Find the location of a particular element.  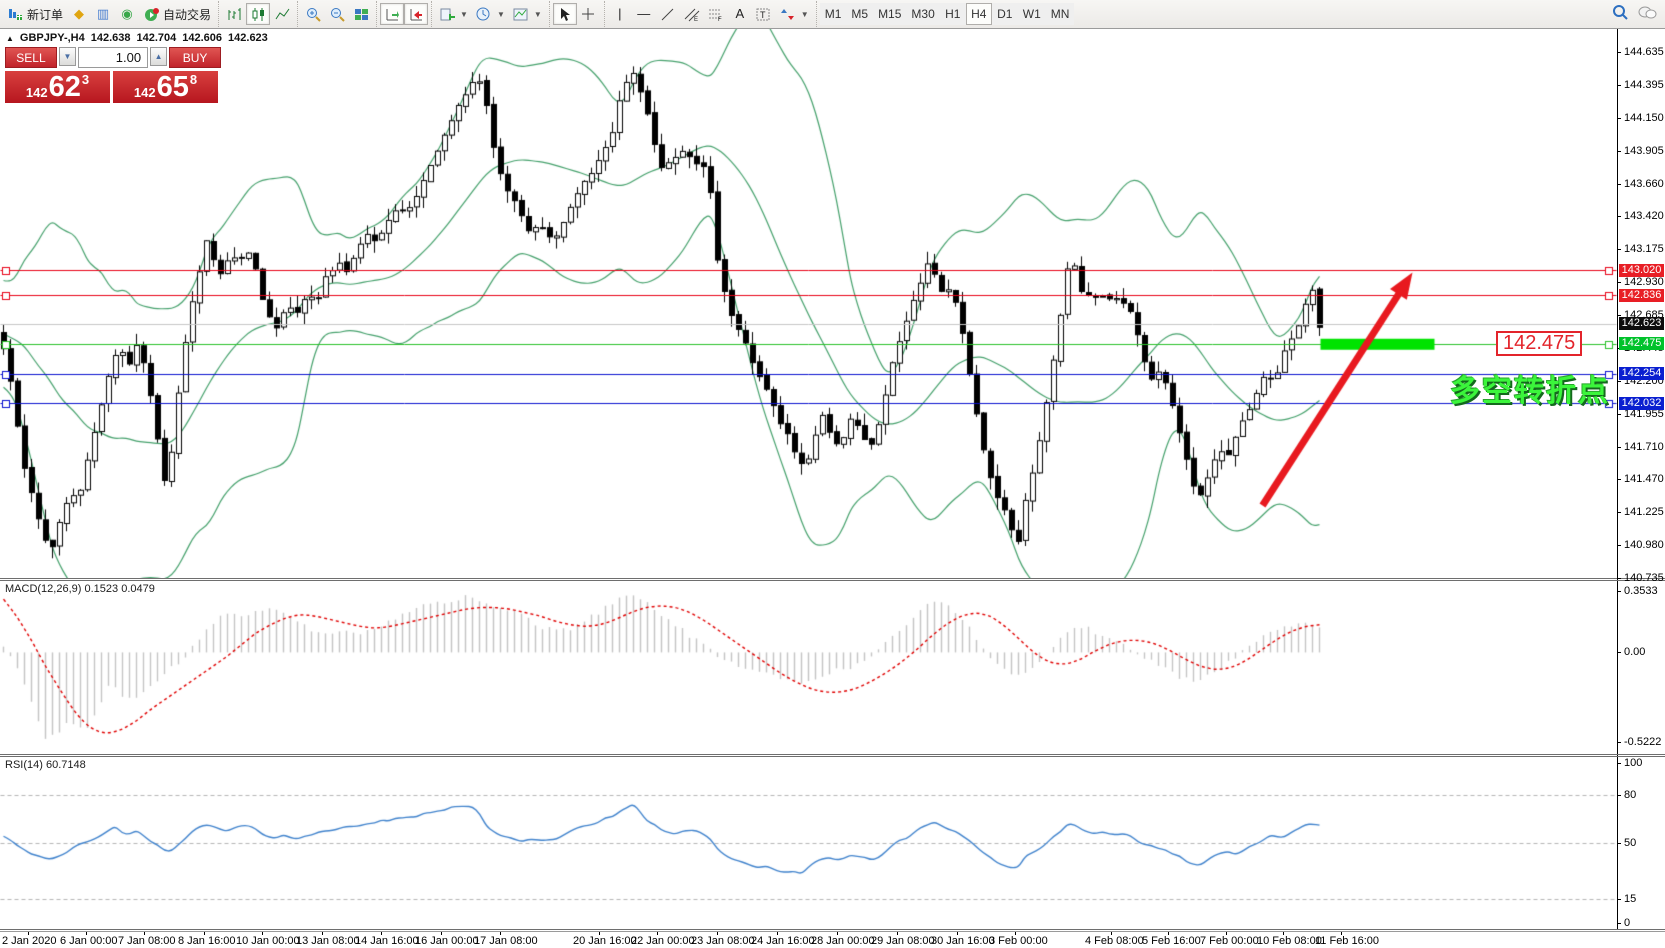

add-indicator-button: ▼ is located at coordinates (453, 14).